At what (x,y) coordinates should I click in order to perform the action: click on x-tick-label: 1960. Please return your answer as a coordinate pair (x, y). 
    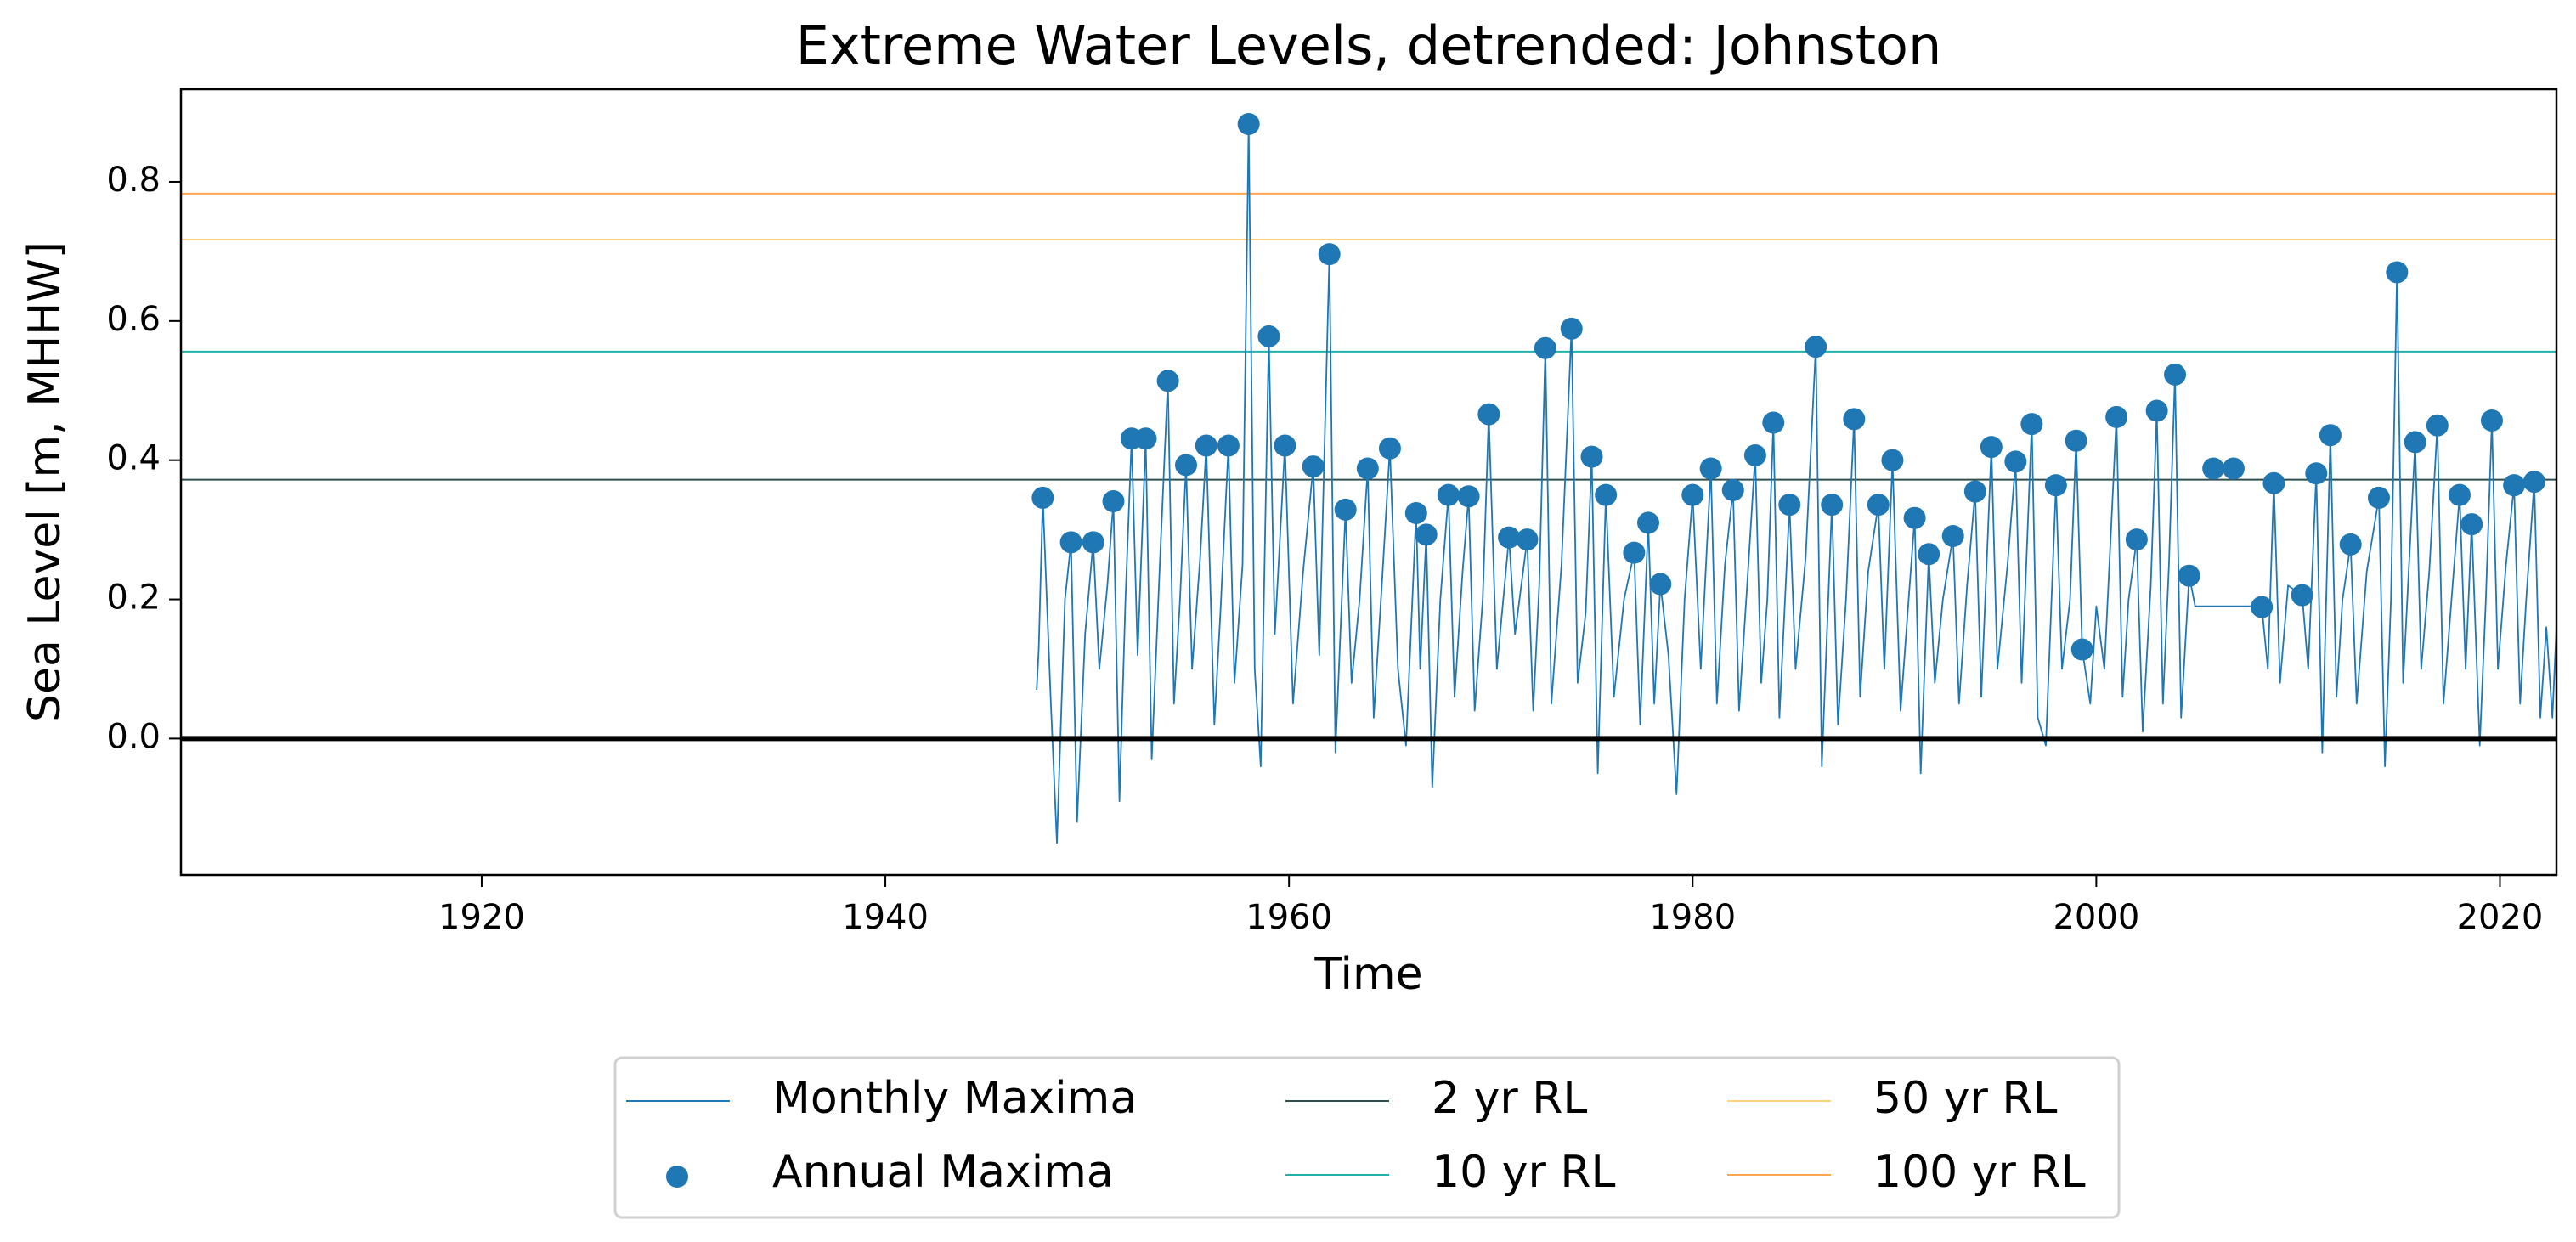
    Looking at the image, I should click on (1289, 917).